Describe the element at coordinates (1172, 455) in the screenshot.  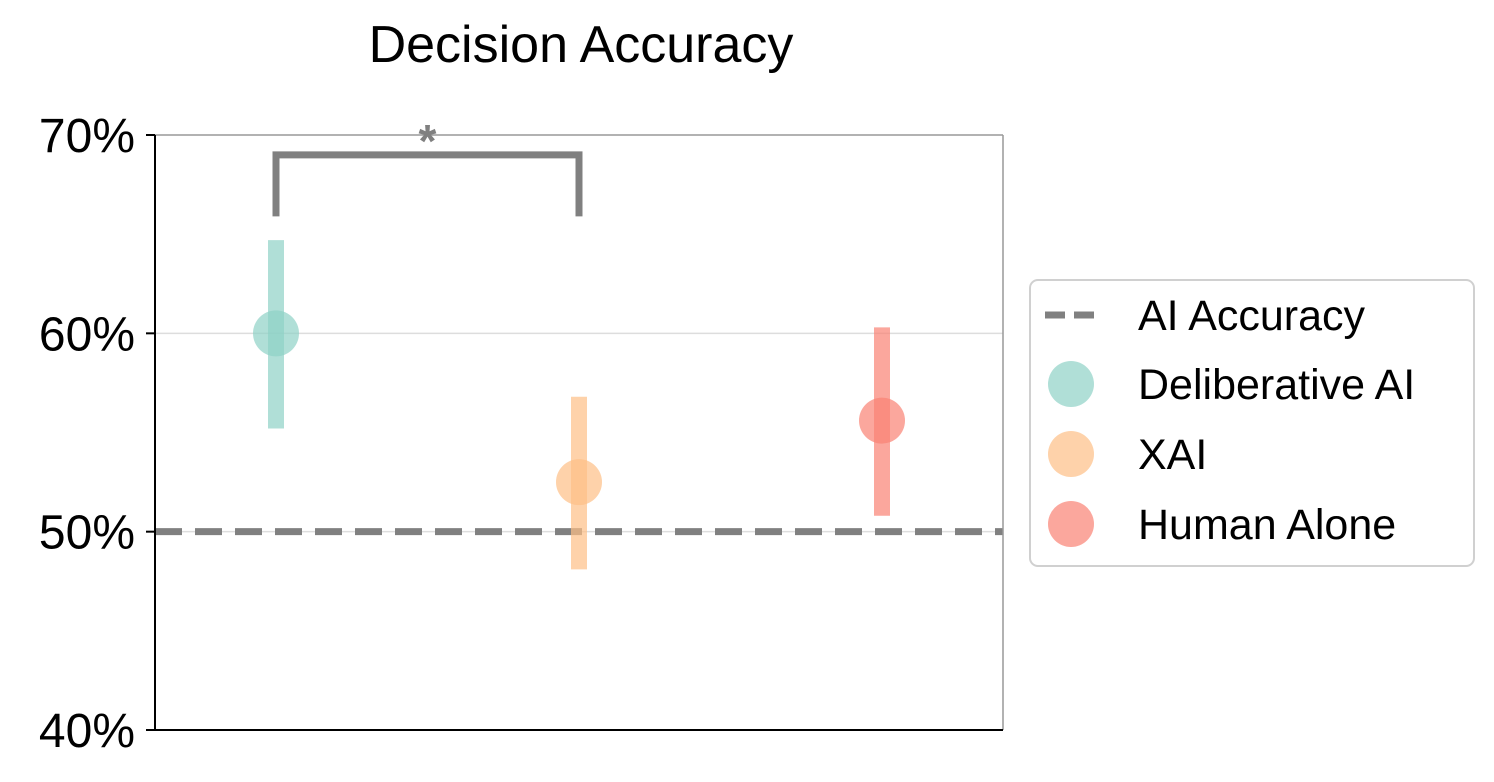
I see `legend-label-xai: XAI` at that location.